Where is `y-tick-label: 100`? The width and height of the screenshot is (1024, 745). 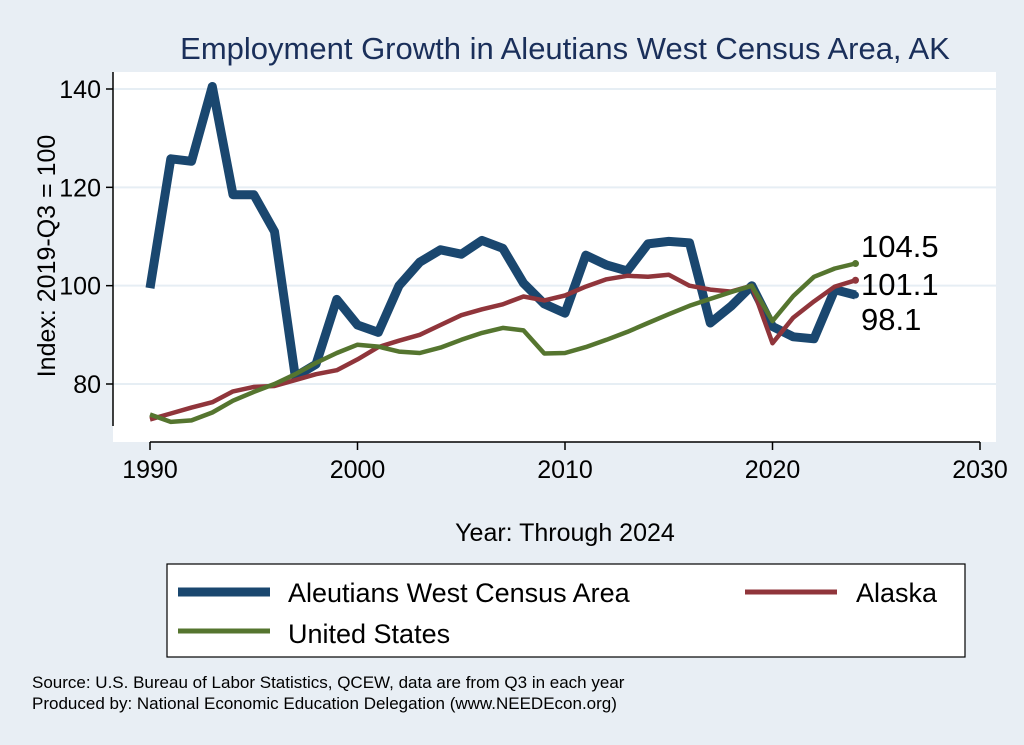
y-tick-label: 100 is located at coordinates (80, 287).